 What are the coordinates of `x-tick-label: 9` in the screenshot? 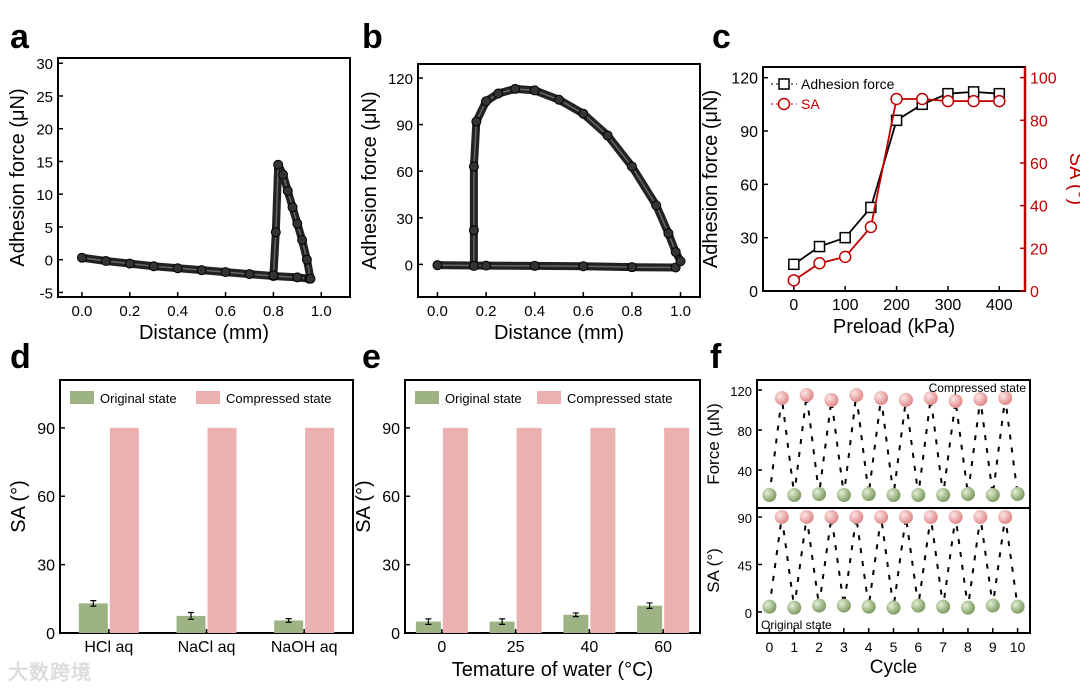 It's located at (993, 647).